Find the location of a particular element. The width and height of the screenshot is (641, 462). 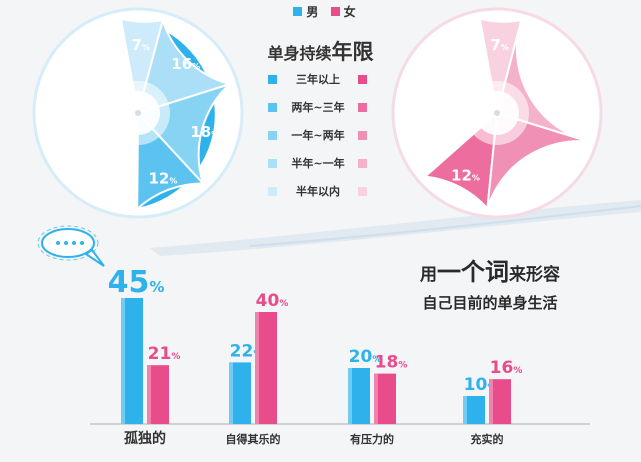

male-pie-label: 7% is located at coordinates (141, 45).